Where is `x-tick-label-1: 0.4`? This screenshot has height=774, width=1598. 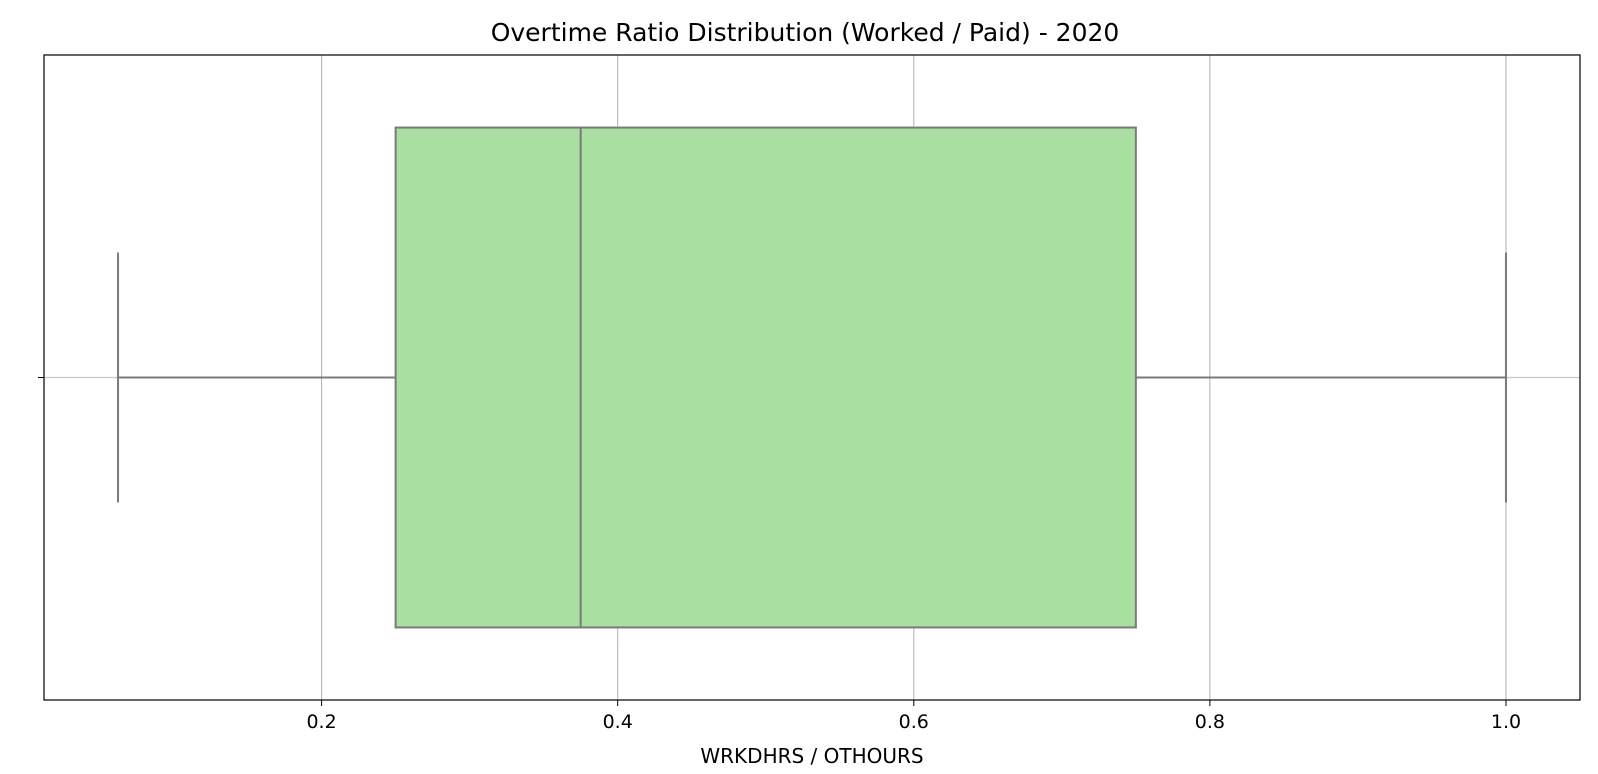 x-tick-label-1: 0.4 is located at coordinates (618, 722).